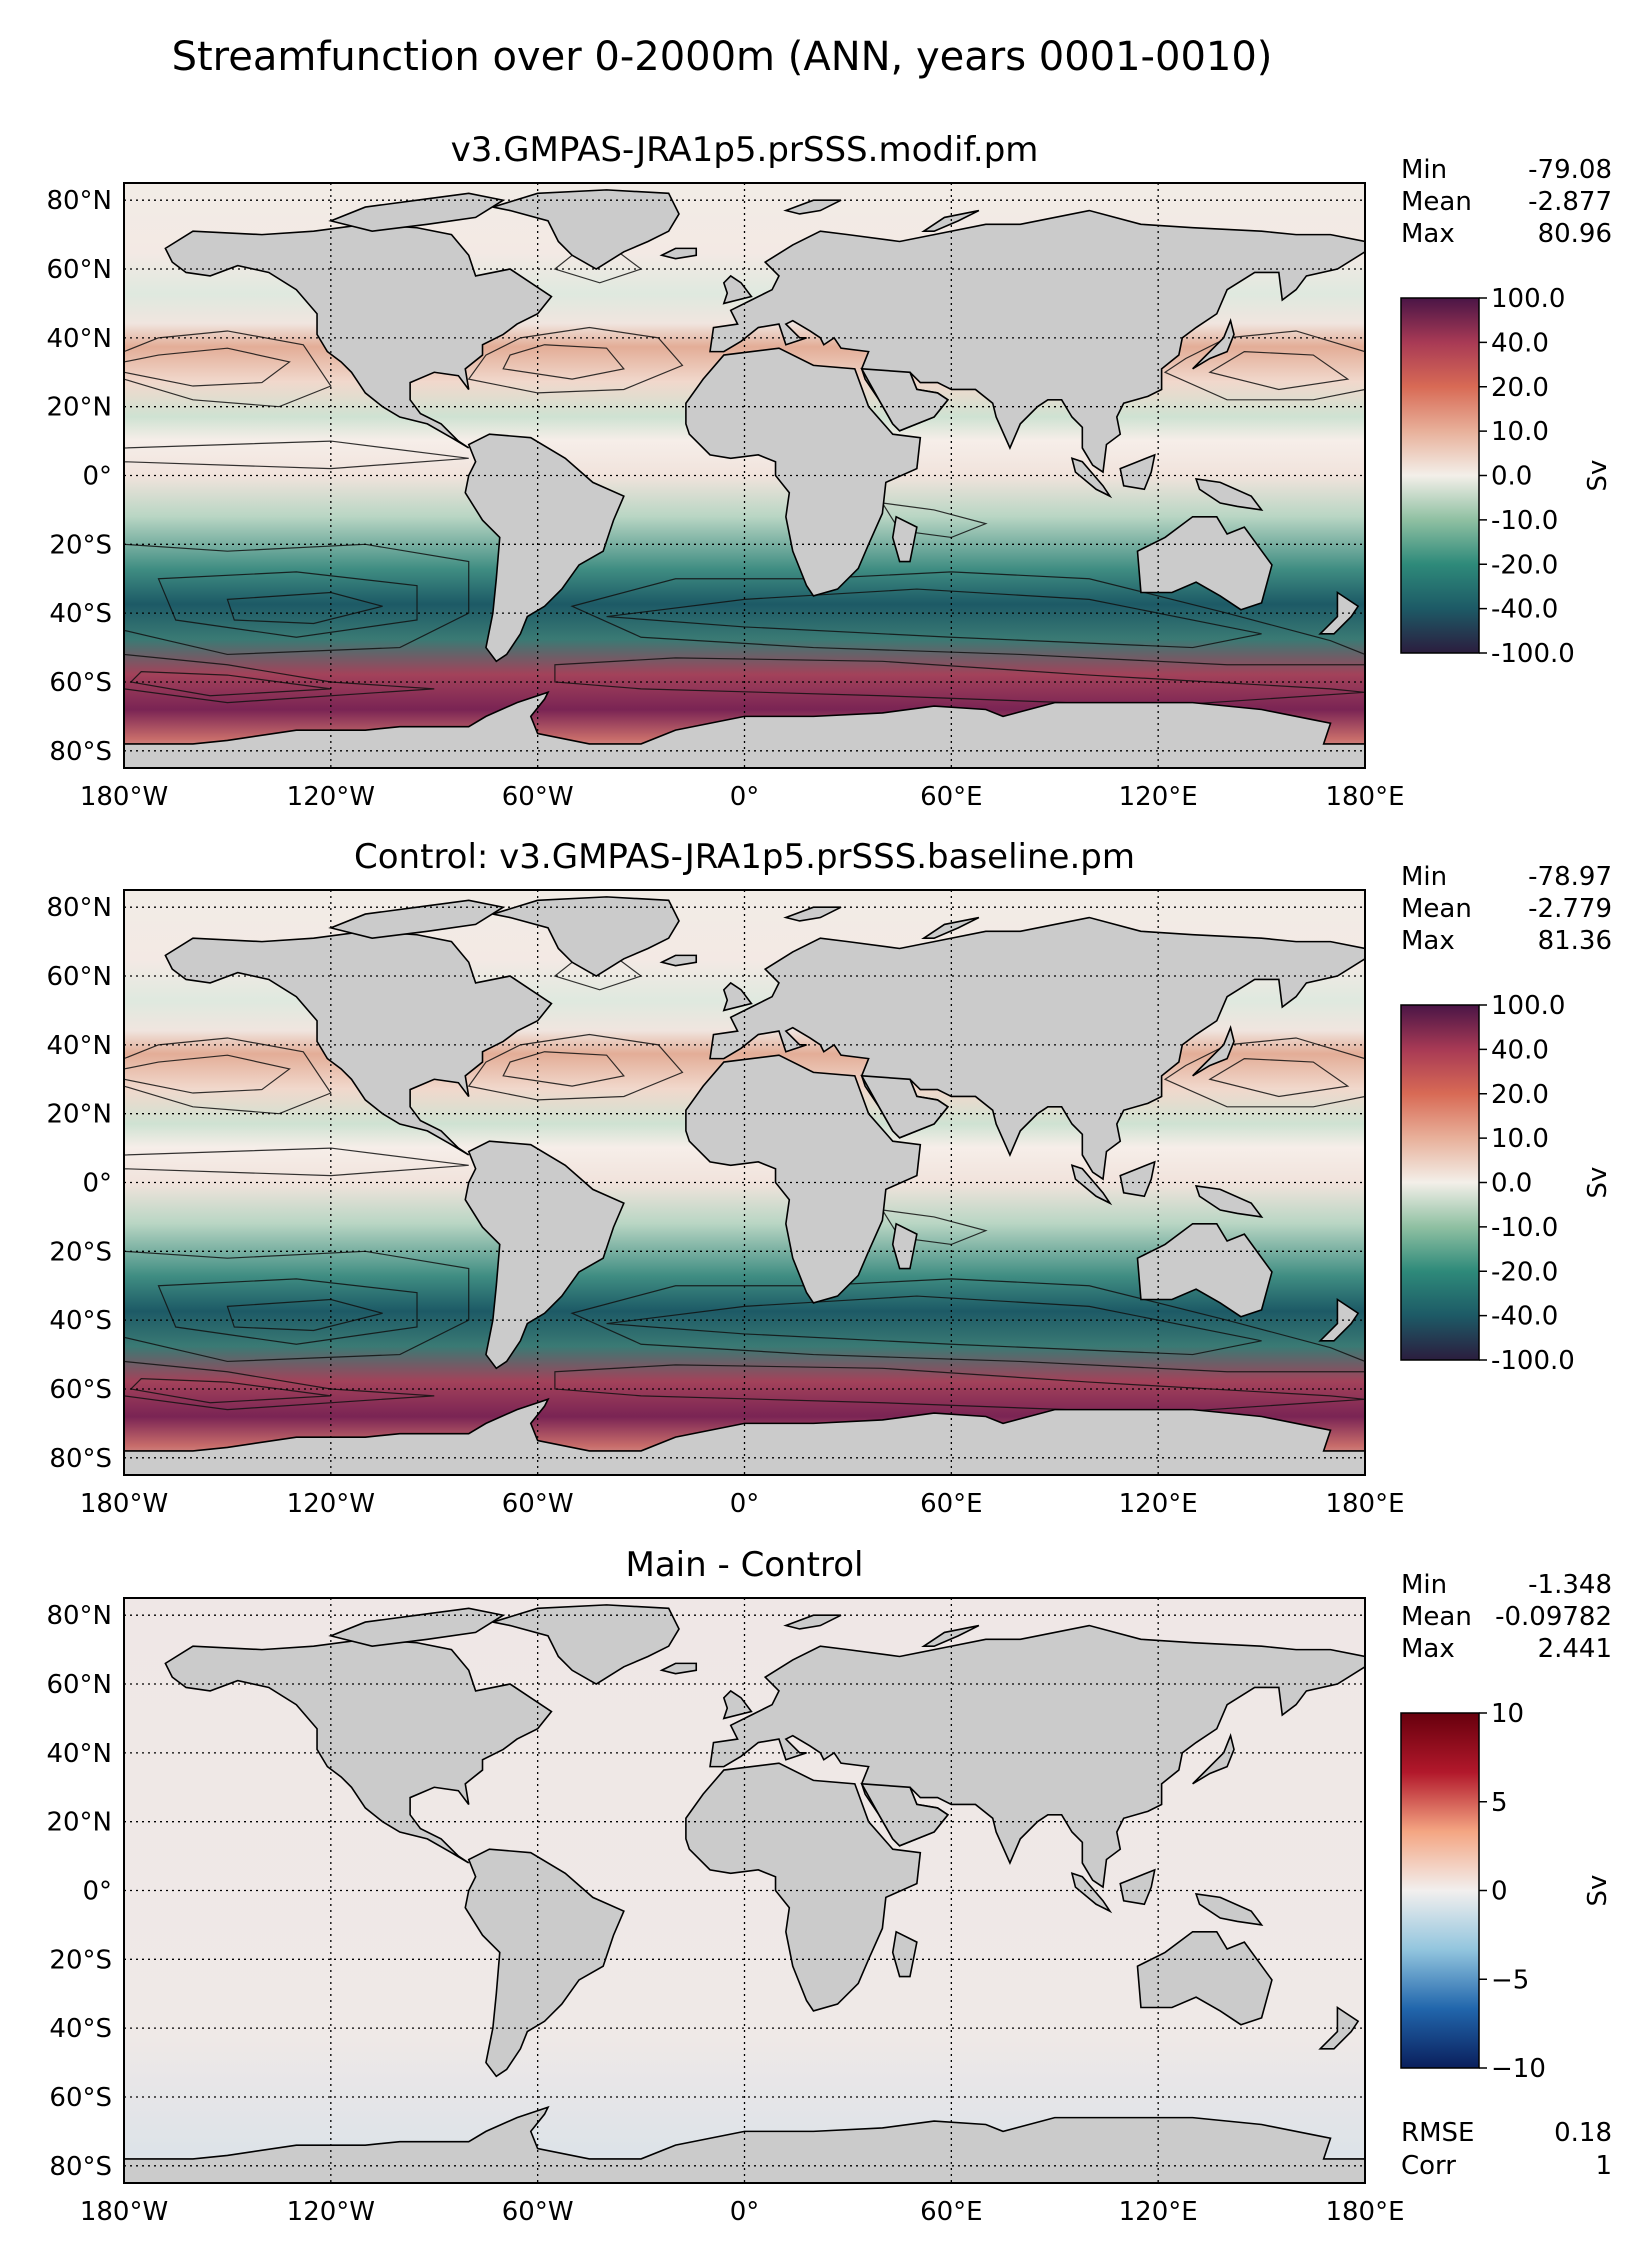  I want to click on panel-title: Main - Control, so click(745, 1565).